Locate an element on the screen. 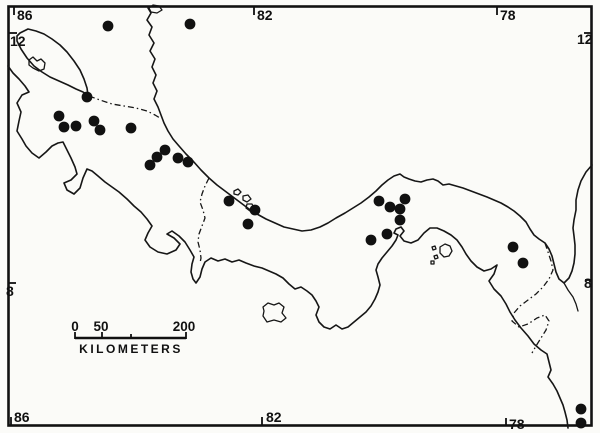  ometepe-island is located at coordinates (37, 64).